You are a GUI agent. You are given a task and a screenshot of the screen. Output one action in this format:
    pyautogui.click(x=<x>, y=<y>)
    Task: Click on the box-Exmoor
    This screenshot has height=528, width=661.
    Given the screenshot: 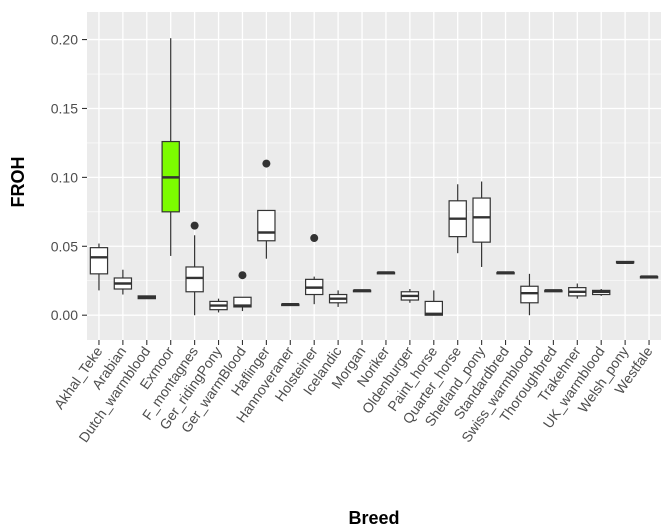 What is the action you would take?
    pyautogui.click(x=170, y=147)
    